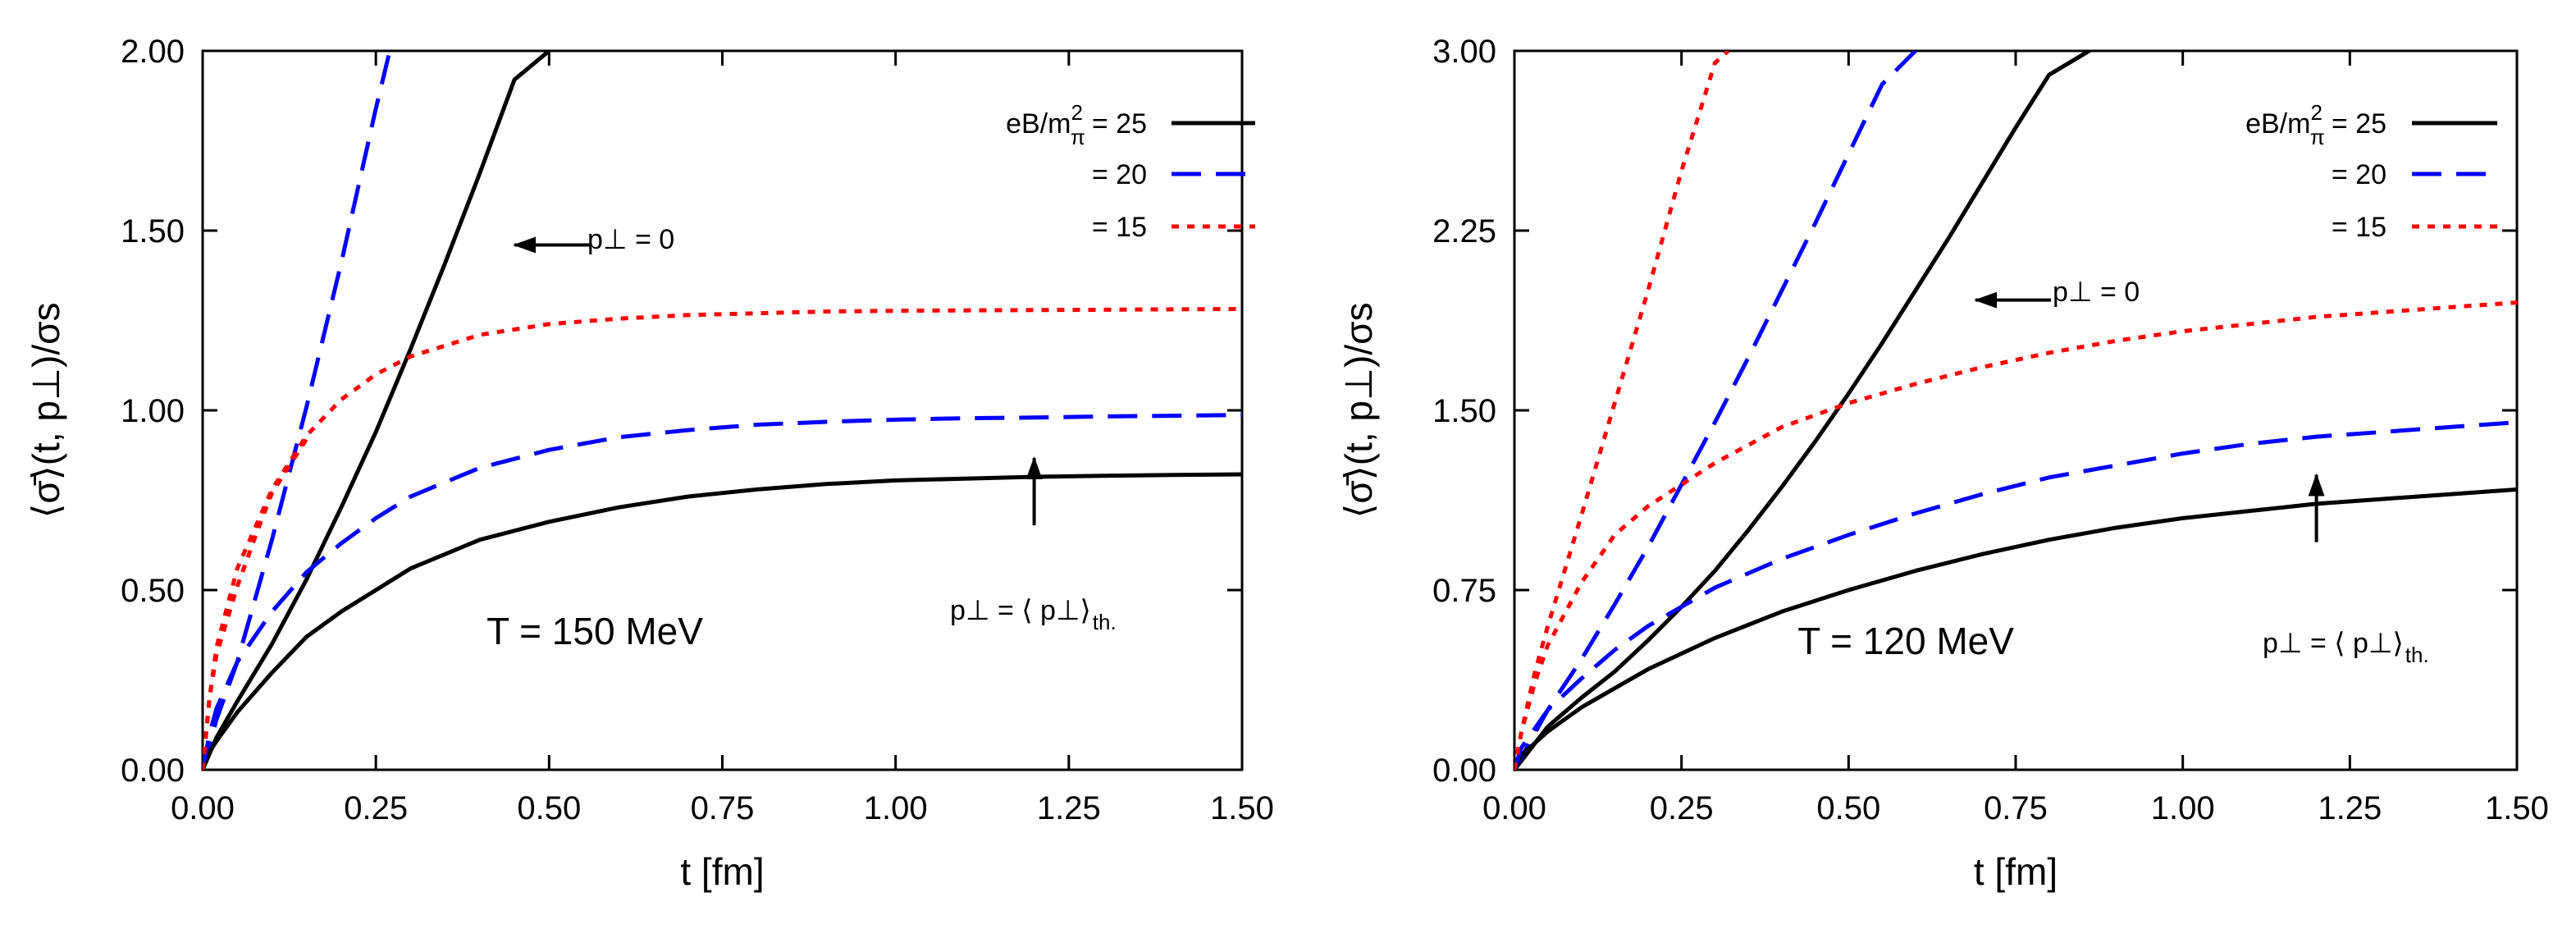 The height and width of the screenshot is (929, 2576). Describe the element at coordinates (1464, 52) in the screenshot. I see `y-tick-label: 3.00` at that location.